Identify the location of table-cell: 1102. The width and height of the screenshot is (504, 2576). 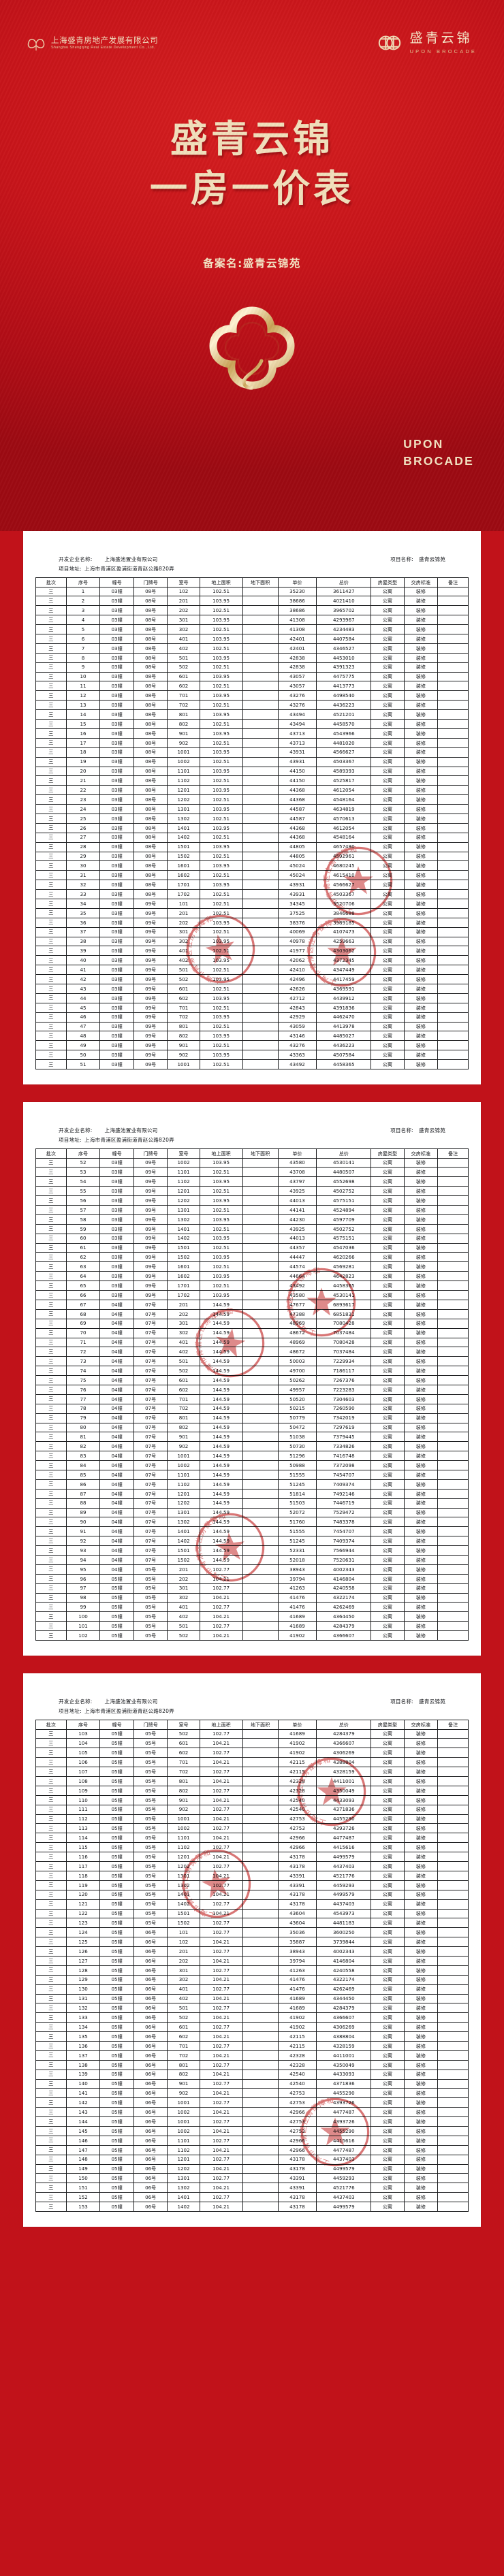
(183, 1485).